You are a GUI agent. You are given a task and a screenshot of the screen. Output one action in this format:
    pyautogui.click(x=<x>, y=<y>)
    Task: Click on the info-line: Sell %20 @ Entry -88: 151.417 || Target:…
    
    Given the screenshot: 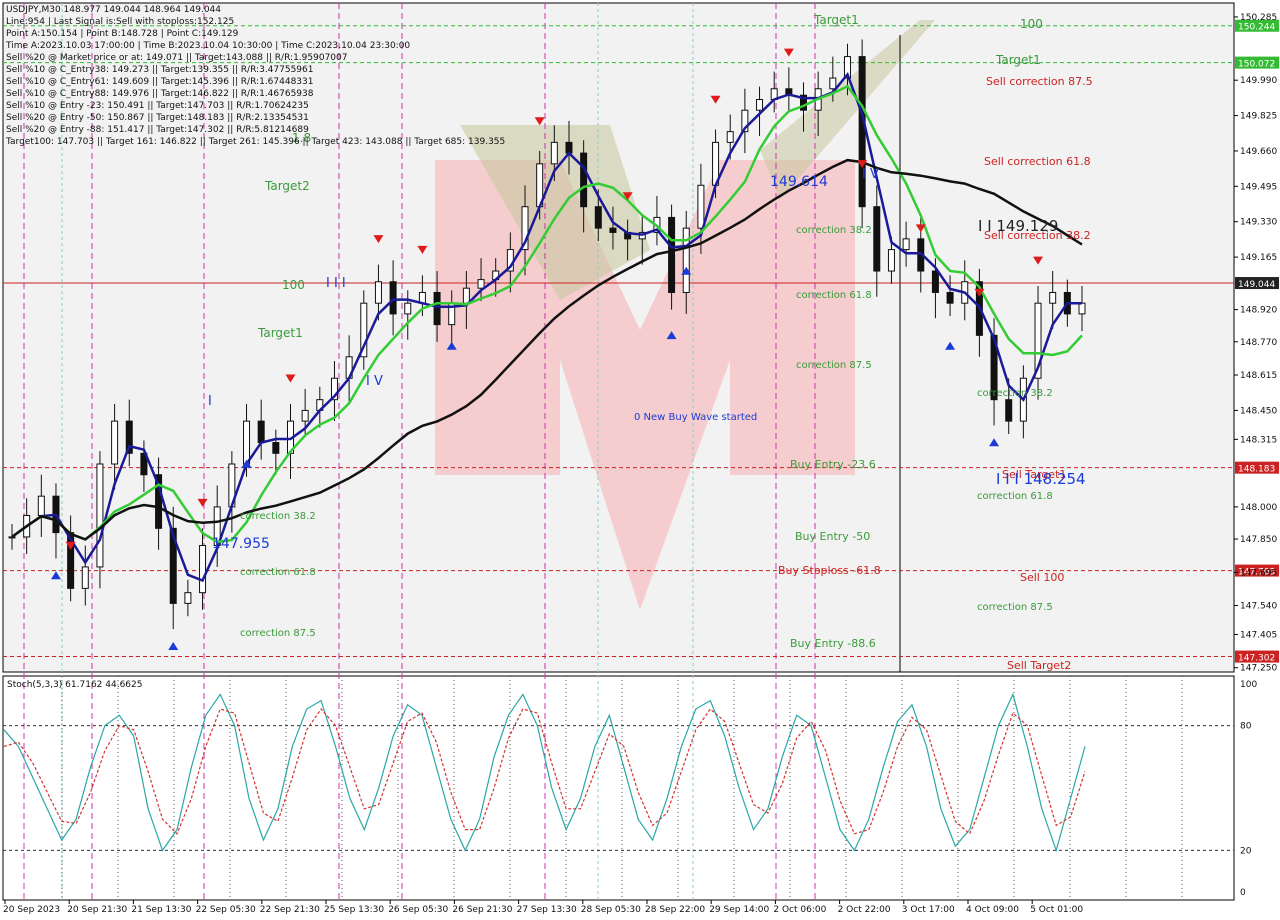 What is the action you would take?
    pyautogui.click(x=157, y=130)
    